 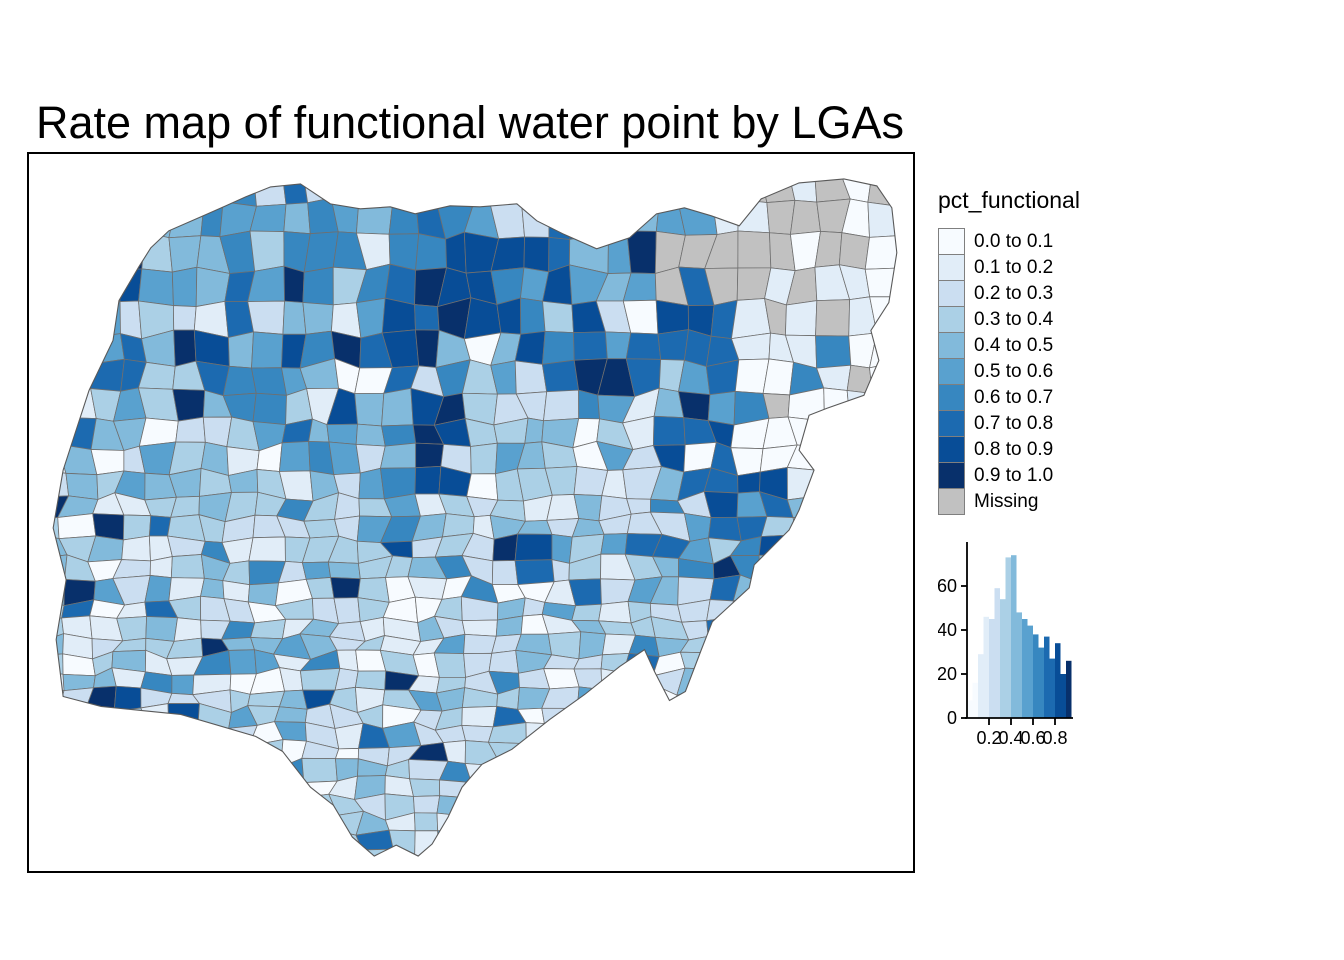 What do you see at coordinates (1009, 241) in the screenshot?
I see `legend-item: 0.0 to 0.1` at bounding box center [1009, 241].